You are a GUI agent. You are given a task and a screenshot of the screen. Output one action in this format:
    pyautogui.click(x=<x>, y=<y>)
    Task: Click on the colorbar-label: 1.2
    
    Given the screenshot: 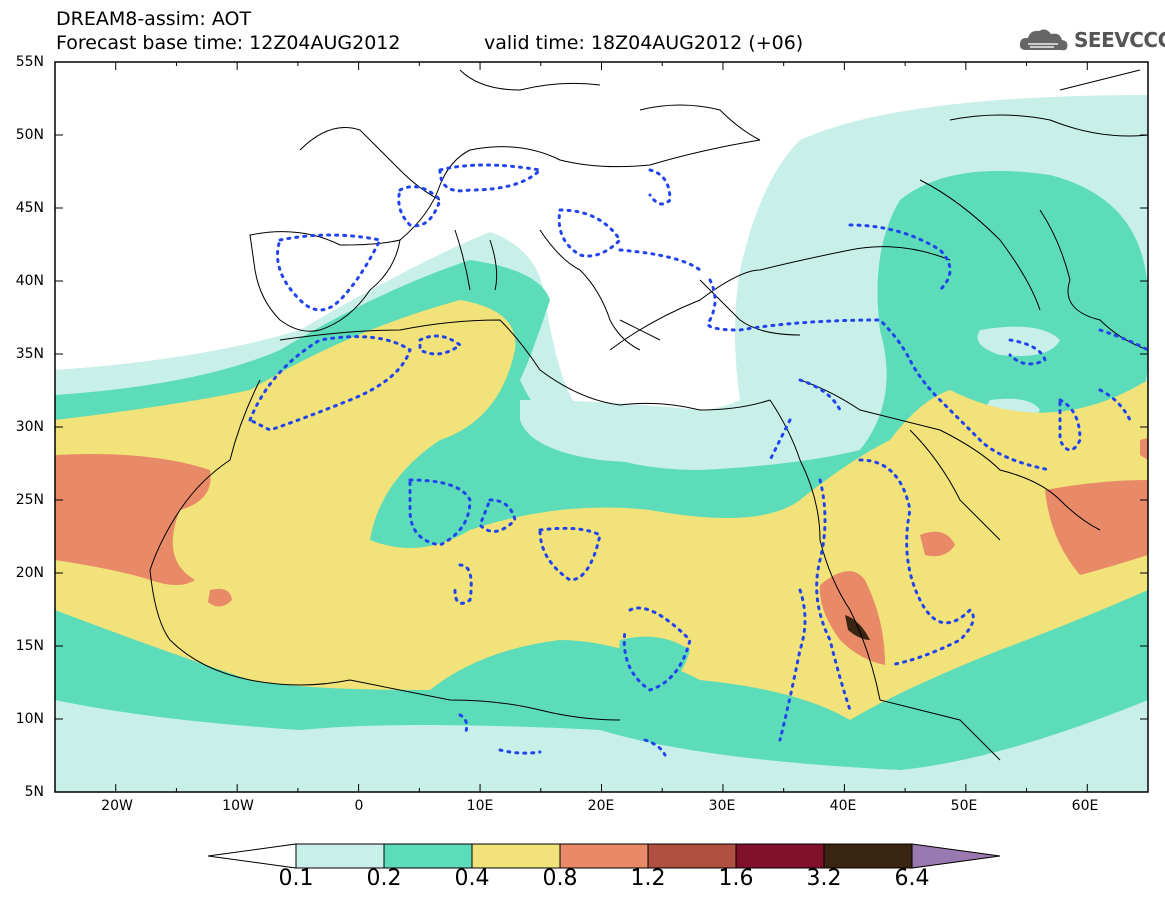 What is the action you would take?
    pyautogui.click(x=648, y=878)
    